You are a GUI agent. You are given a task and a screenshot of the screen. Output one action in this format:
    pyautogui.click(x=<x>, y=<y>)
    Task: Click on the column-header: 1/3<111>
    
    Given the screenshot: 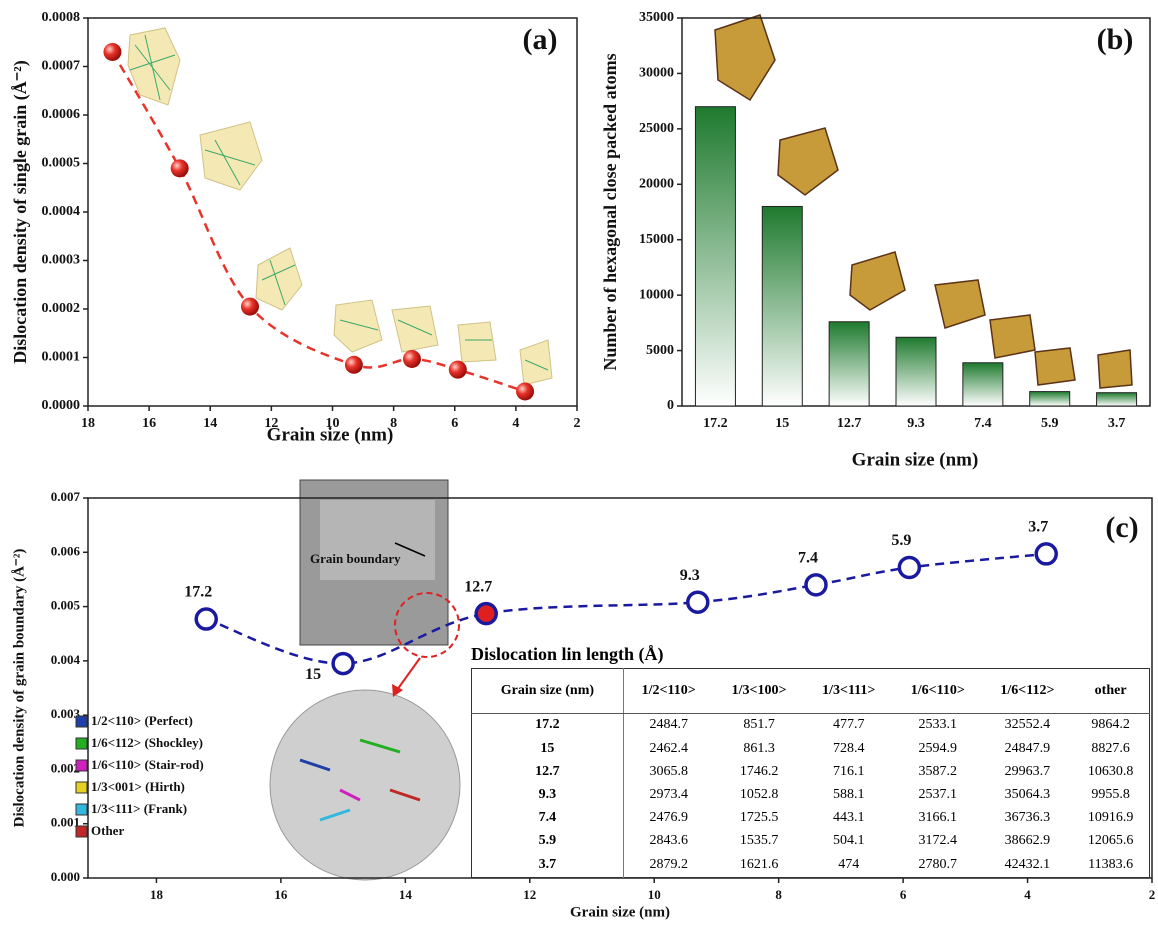 What is the action you would take?
    pyautogui.click(x=848, y=691)
    